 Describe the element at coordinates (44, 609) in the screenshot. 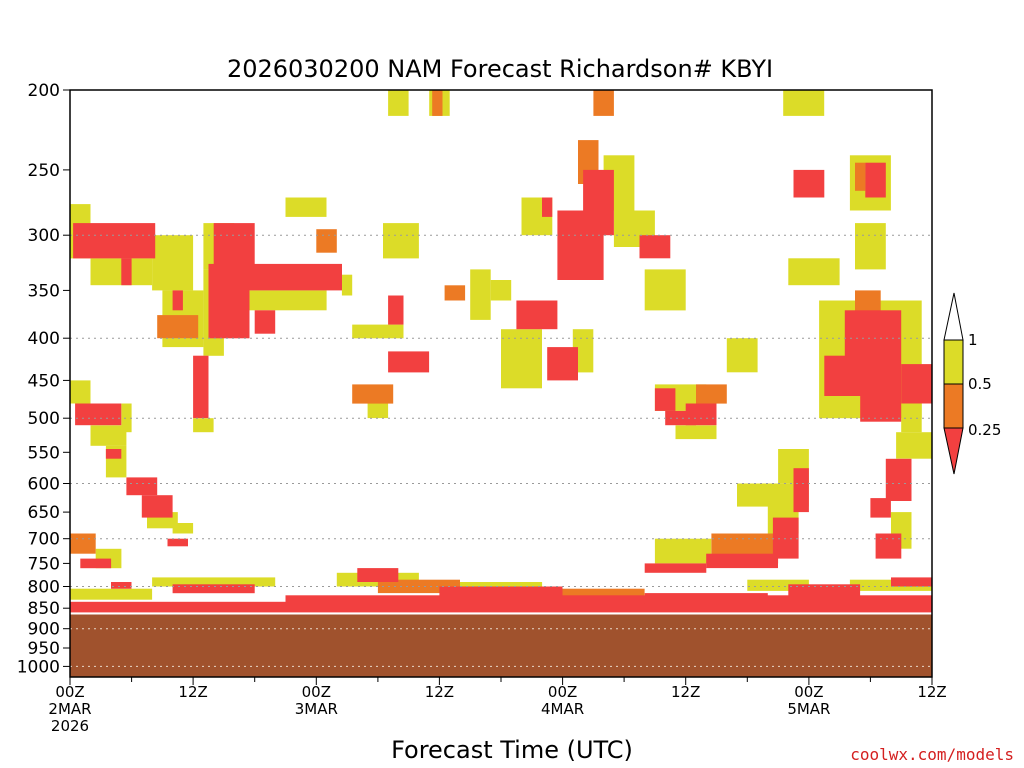

I see `y-tick-label: 850` at that location.